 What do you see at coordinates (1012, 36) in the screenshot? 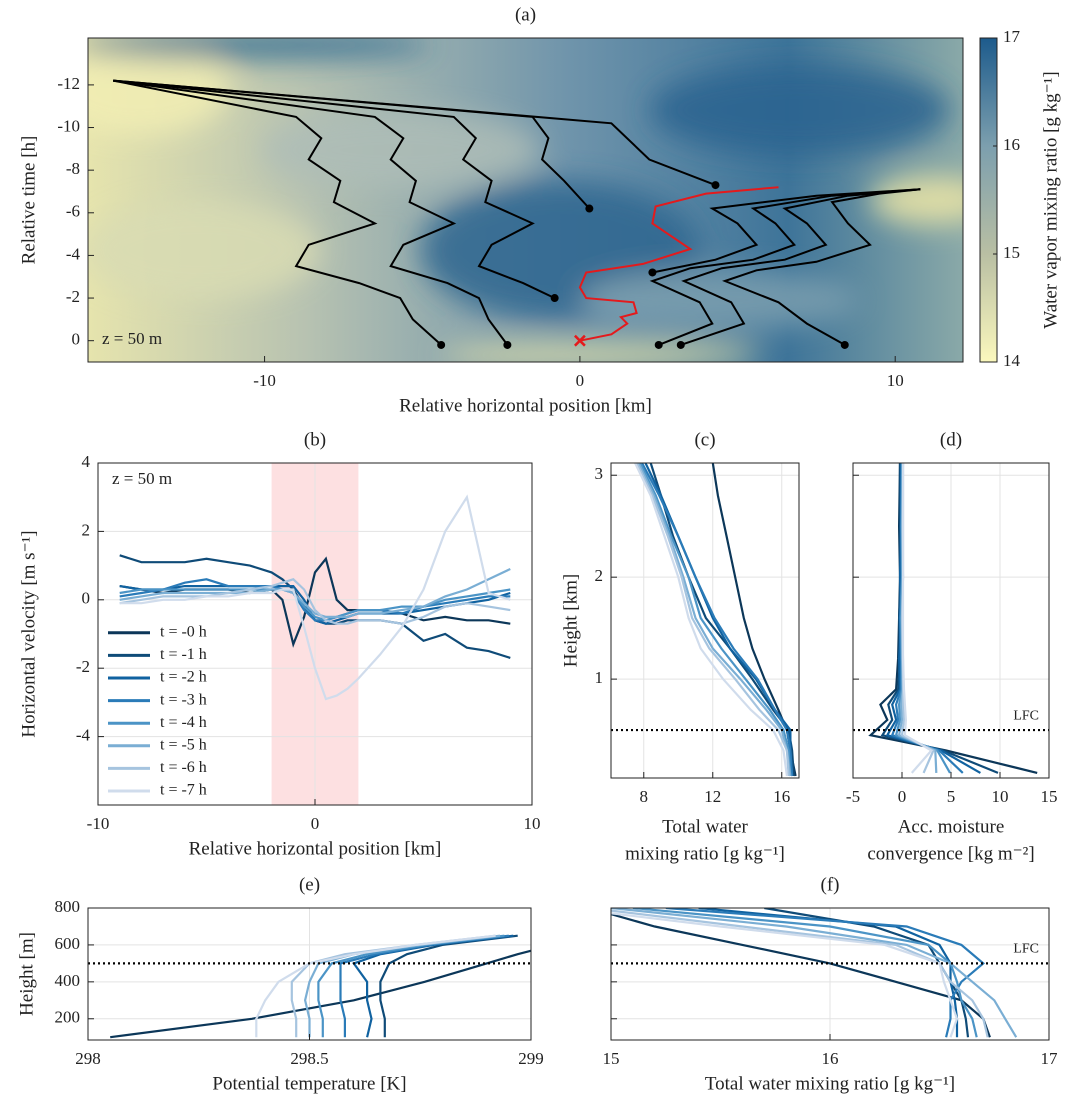
I see `colorbar-tick-label: 17` at bounding box center [1012, 36].